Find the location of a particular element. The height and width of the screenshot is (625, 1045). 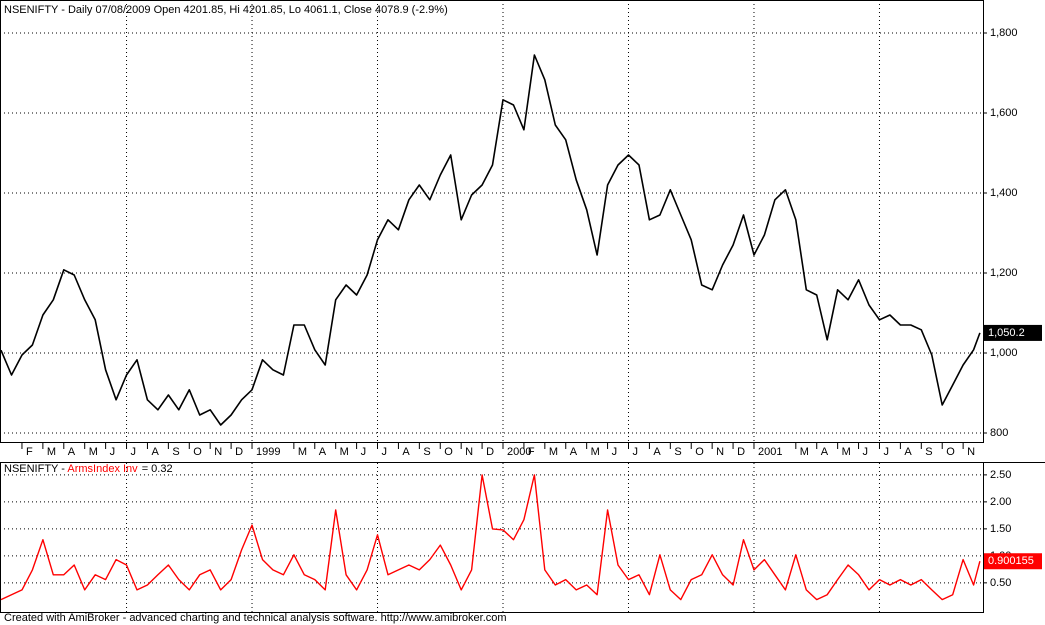

indicator-title: NSENIFTY - ArmsIndex Inv = 0.32 is located at coordinates (88, 469).